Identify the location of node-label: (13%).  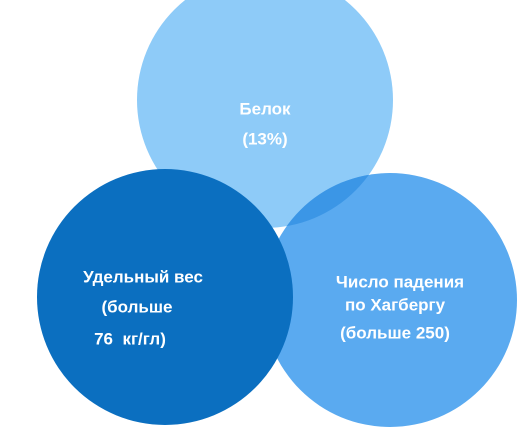
(264, 138).